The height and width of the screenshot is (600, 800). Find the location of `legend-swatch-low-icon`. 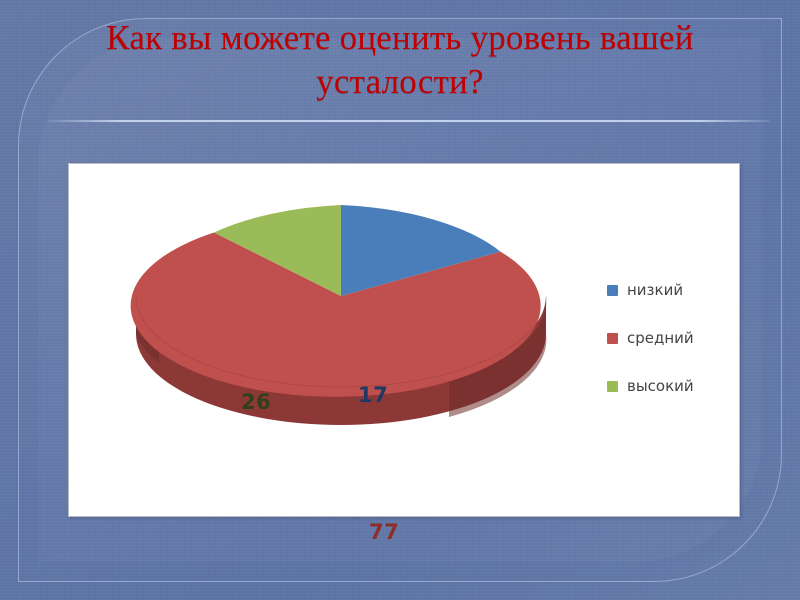

legend-swatch-low-icon is located at coordinates (612, 290).